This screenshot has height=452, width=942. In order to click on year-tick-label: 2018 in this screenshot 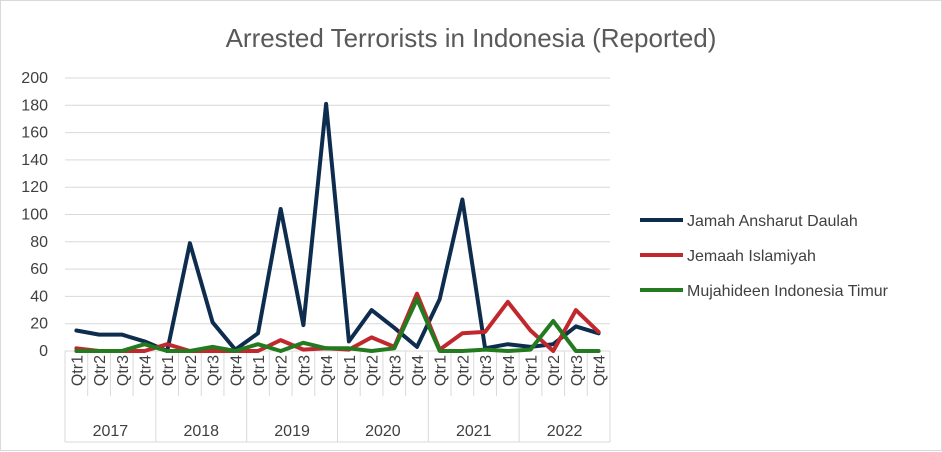, I will do `click(201, 431)`.